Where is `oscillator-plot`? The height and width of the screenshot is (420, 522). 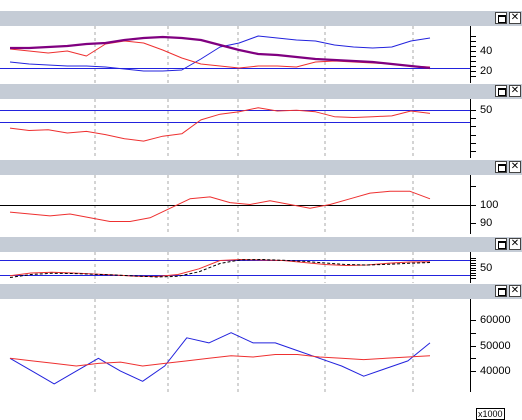 oscillator-plot is located at coordinates (235, 128).